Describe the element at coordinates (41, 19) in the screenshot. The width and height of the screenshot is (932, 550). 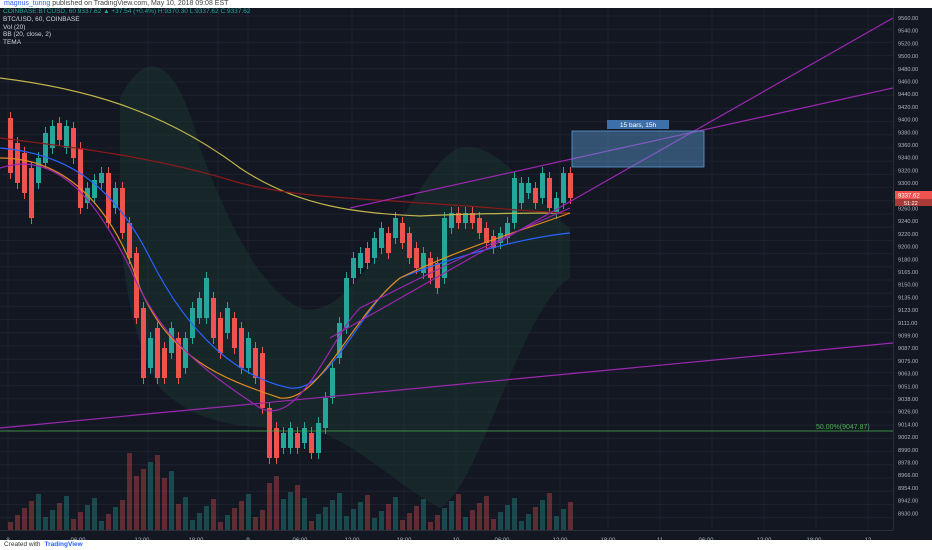
I see `symbol-label: BTC/USD, 60, COINBASE` at that location.